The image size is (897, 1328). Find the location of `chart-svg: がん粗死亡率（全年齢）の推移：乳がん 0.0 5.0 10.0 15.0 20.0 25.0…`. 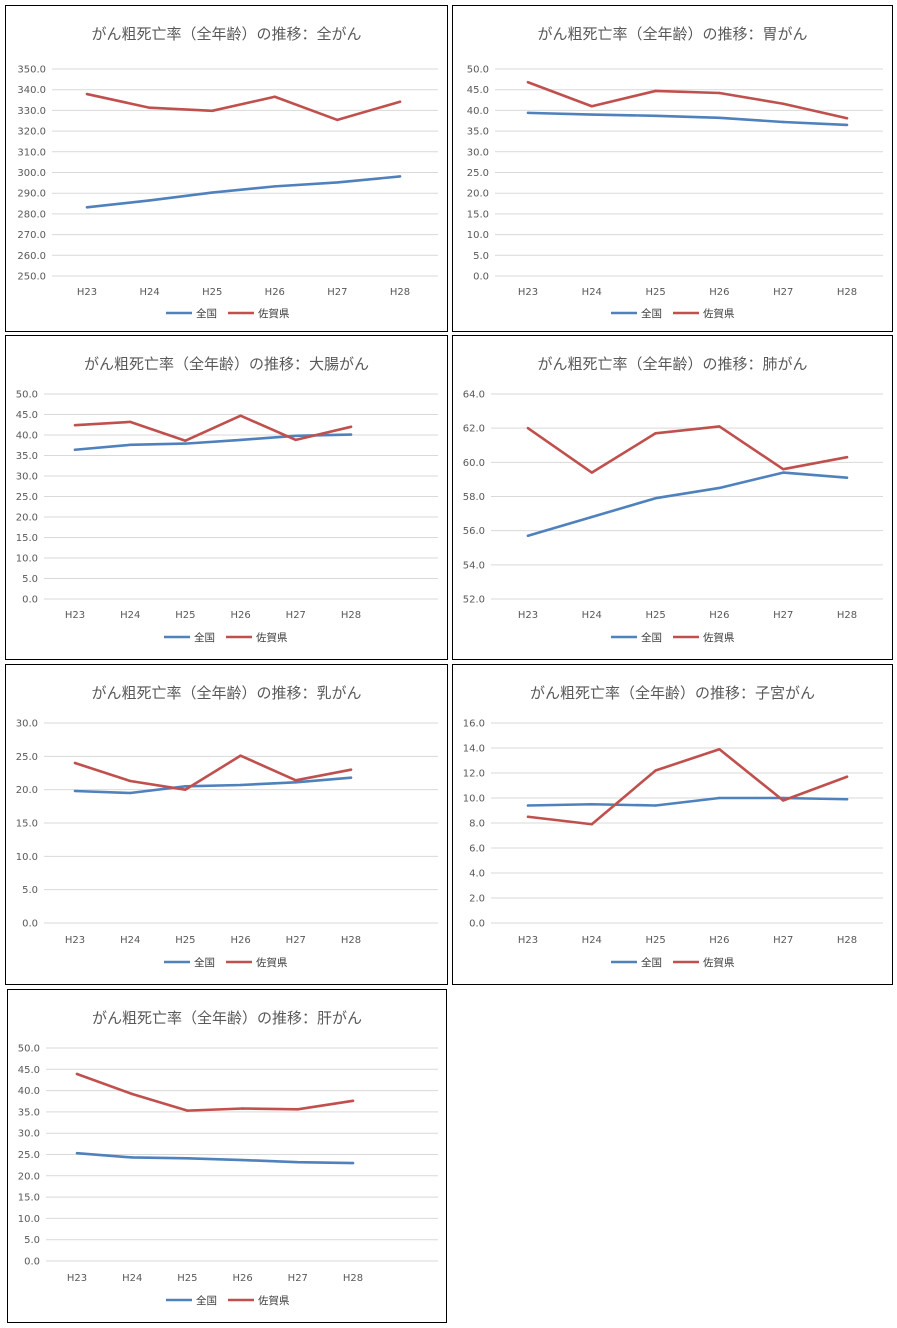

chart-svg: がん粗死亡率（全年齢）の推移：乳がん 0.0 5.0 10.0 15.0 20.0 25.0… is located at coordinates (227, 826).